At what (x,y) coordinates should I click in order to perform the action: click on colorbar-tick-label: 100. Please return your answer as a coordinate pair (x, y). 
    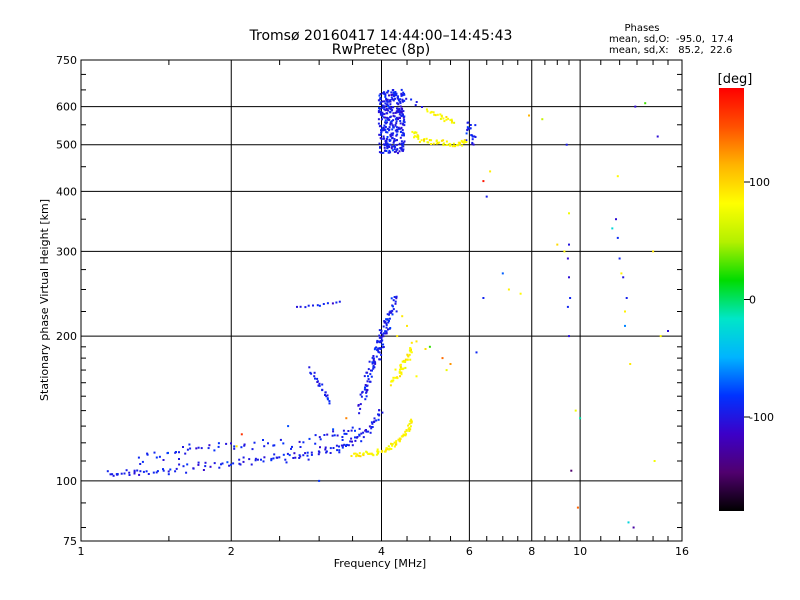
    Looking at the image, I should click on (759, 182).